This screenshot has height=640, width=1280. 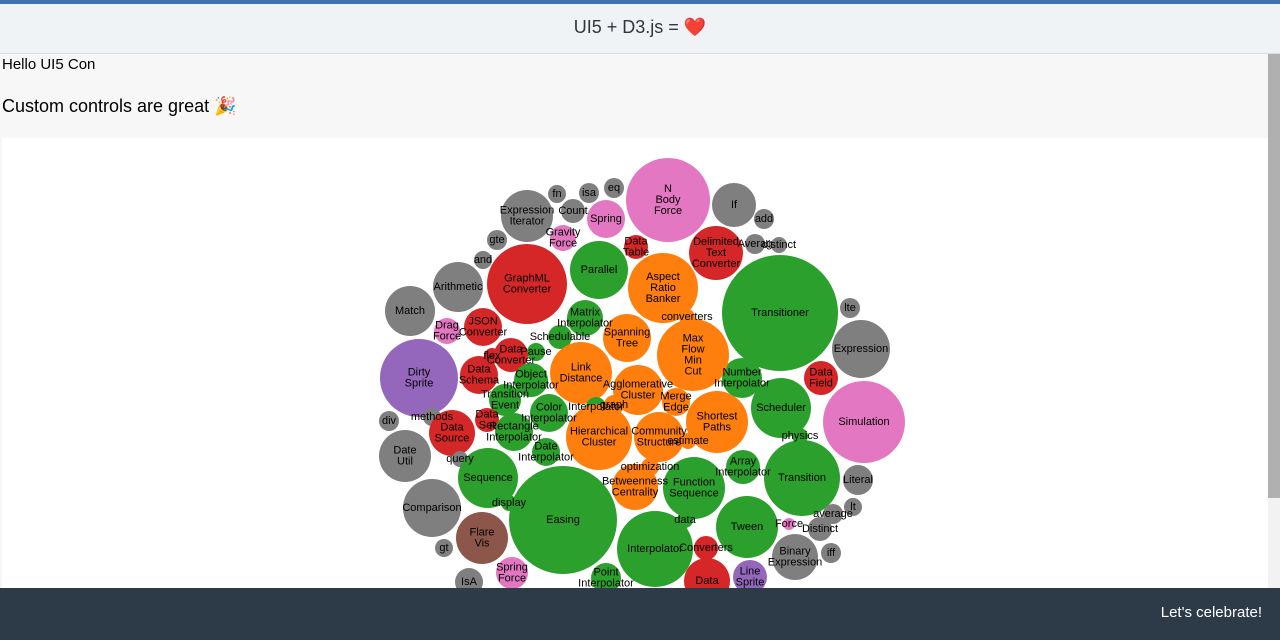 What do you see at coordinates (405, 461) in the screenshot?
I see `bubble-label: Util` at bounding box center [405, 461].